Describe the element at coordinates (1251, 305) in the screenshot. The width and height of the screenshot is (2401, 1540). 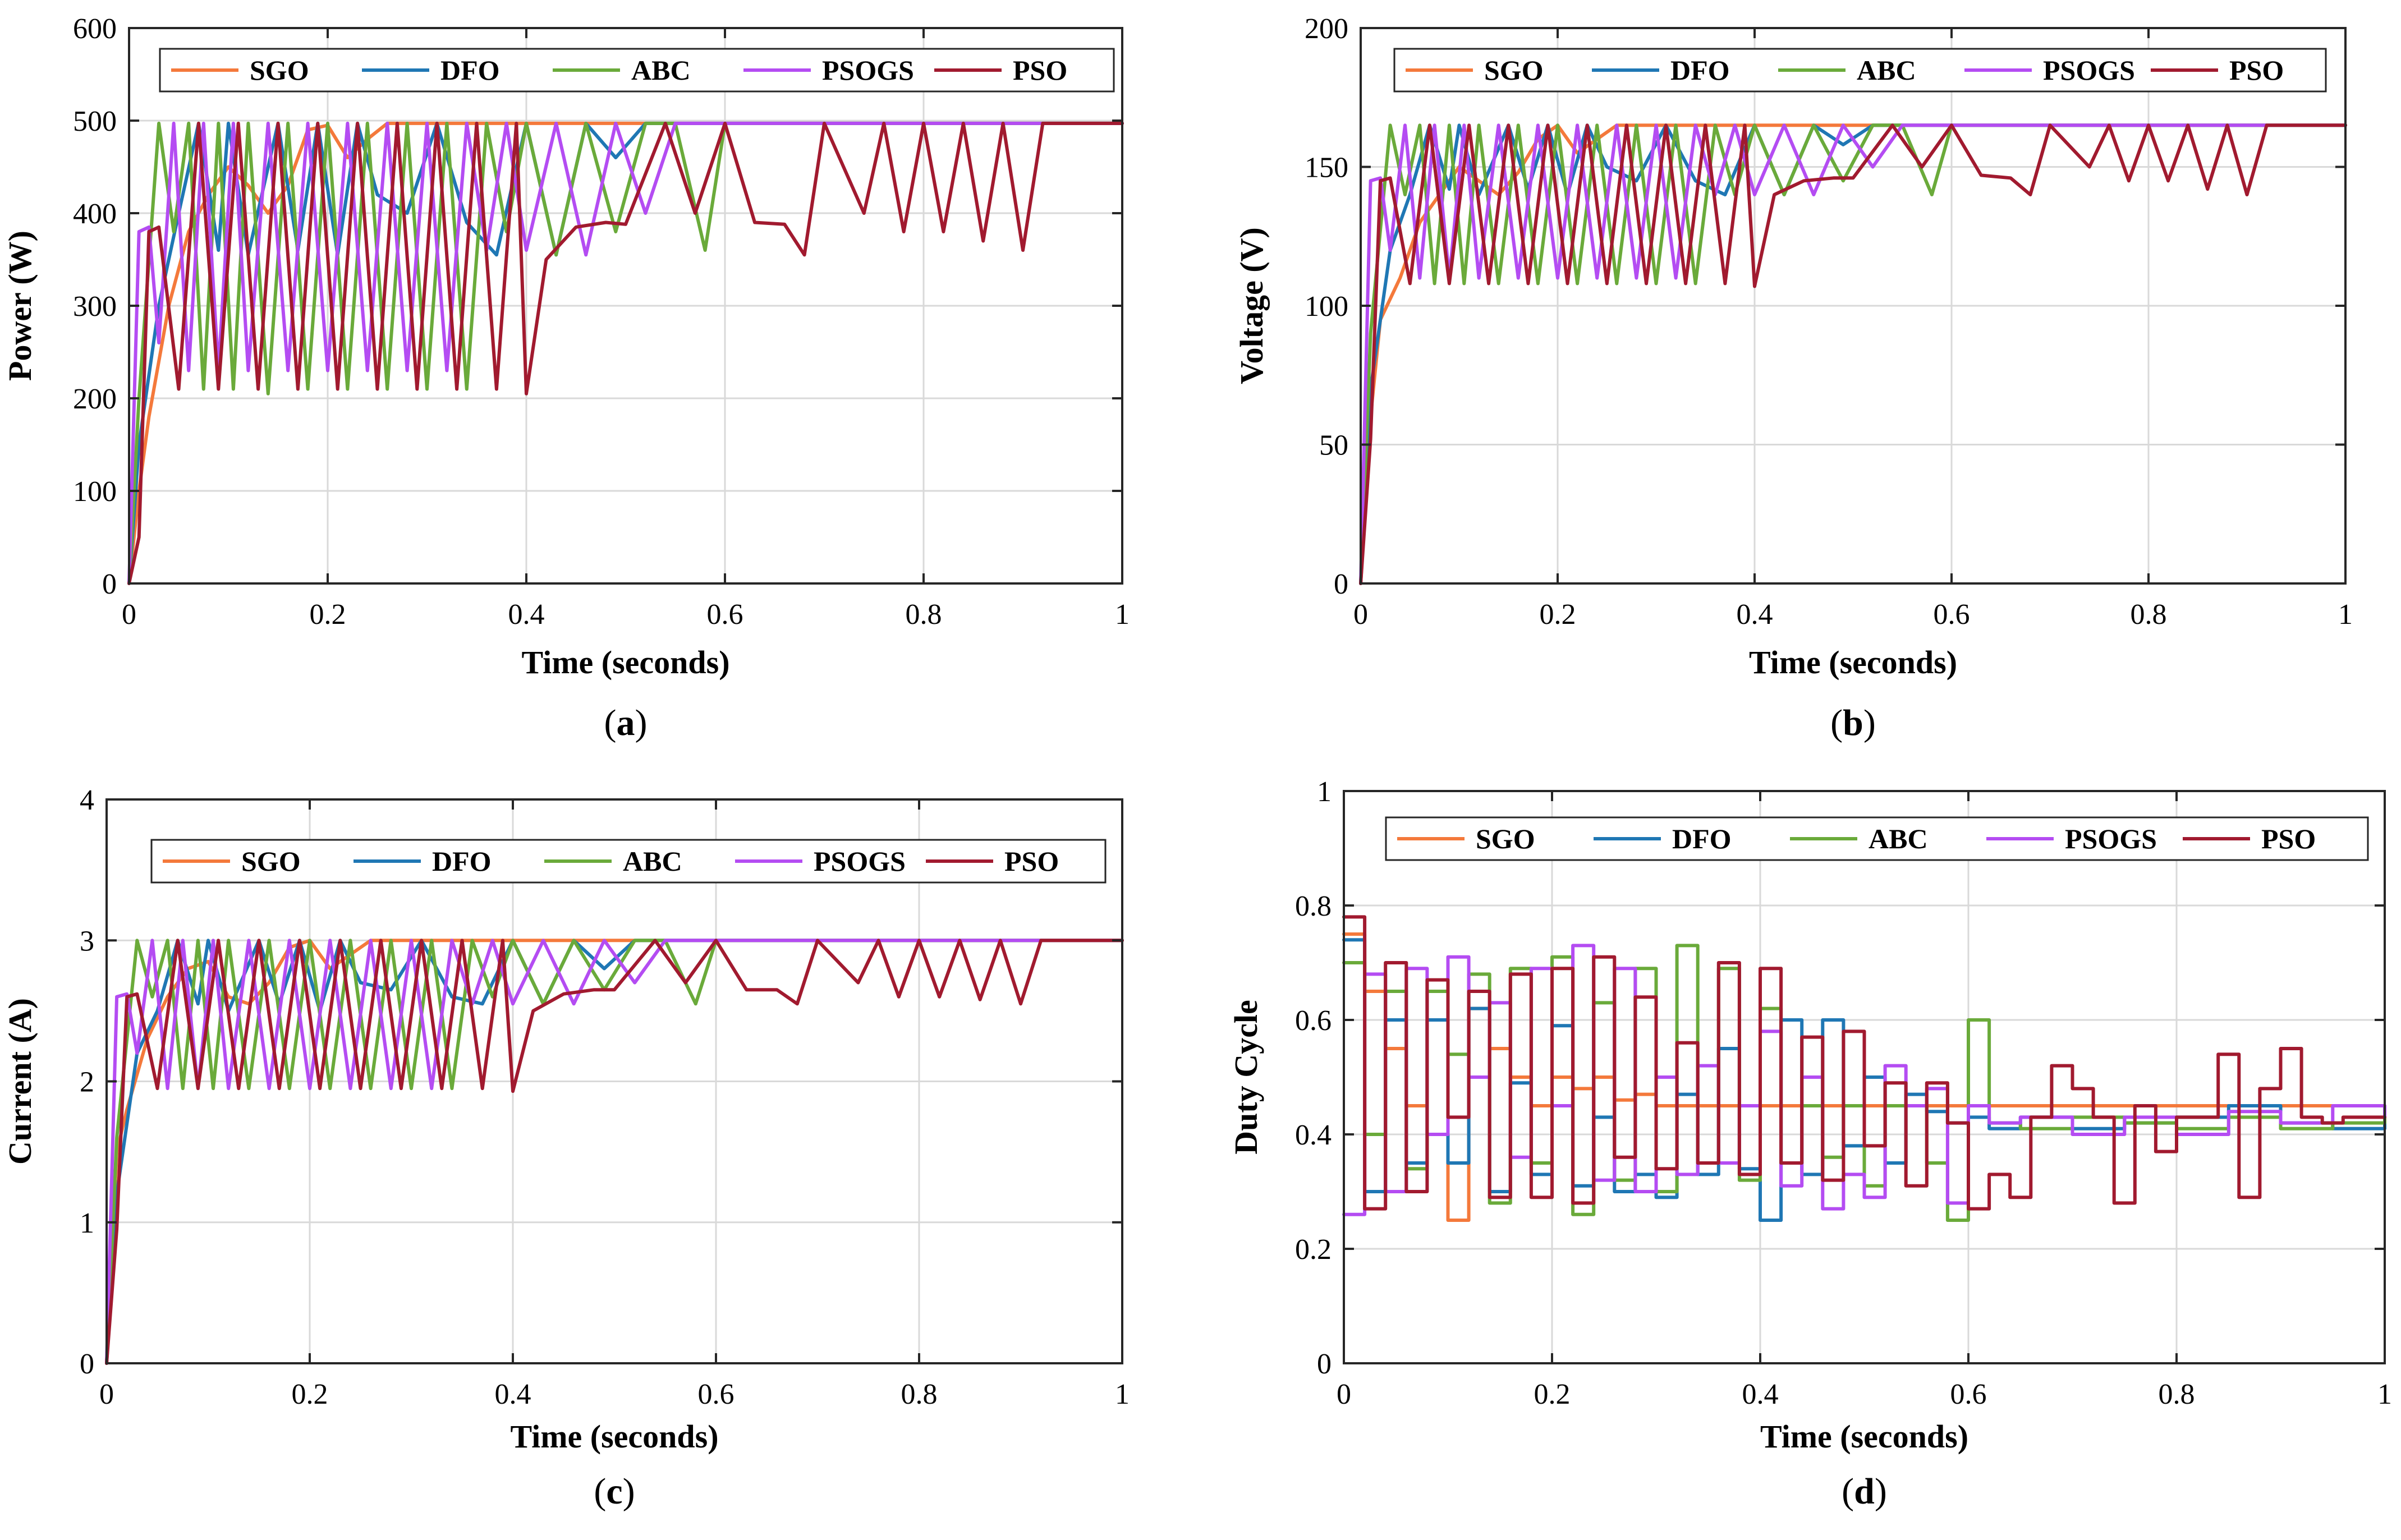
I see `y-axis-label: Voltage (V)` at that location.